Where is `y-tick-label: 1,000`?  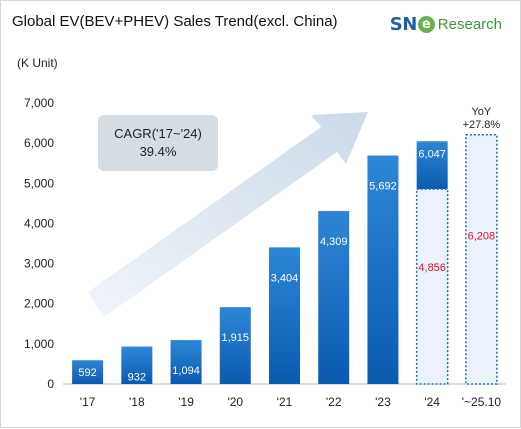 y-tick-label: 1,000 is located at coordinates (39, 344).